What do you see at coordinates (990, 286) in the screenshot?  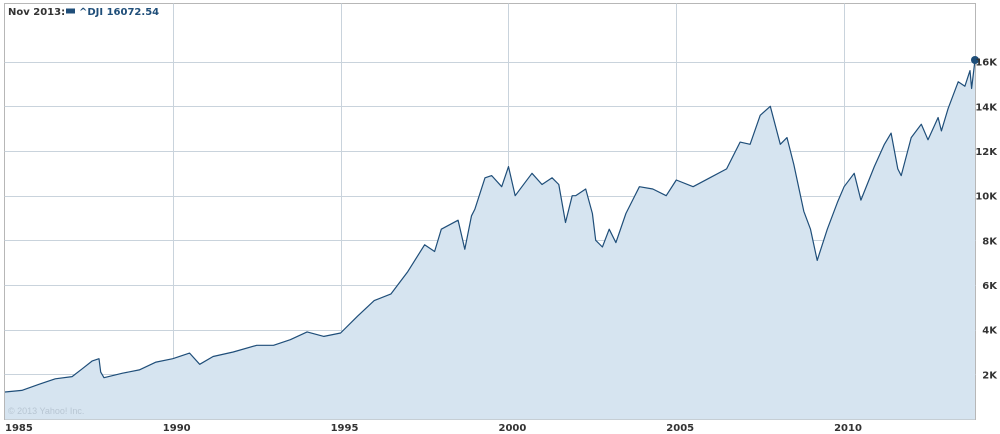 I see `y-tick-label: 6K` at bounding box center [990, 286].